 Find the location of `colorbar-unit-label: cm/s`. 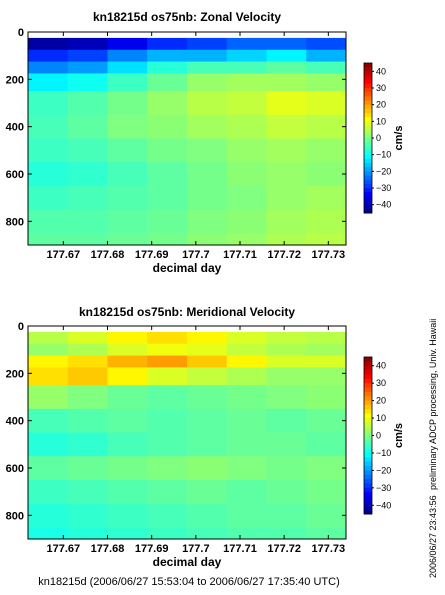

colorbar-unit-label: cm/s is located at coordinates (399, 137).